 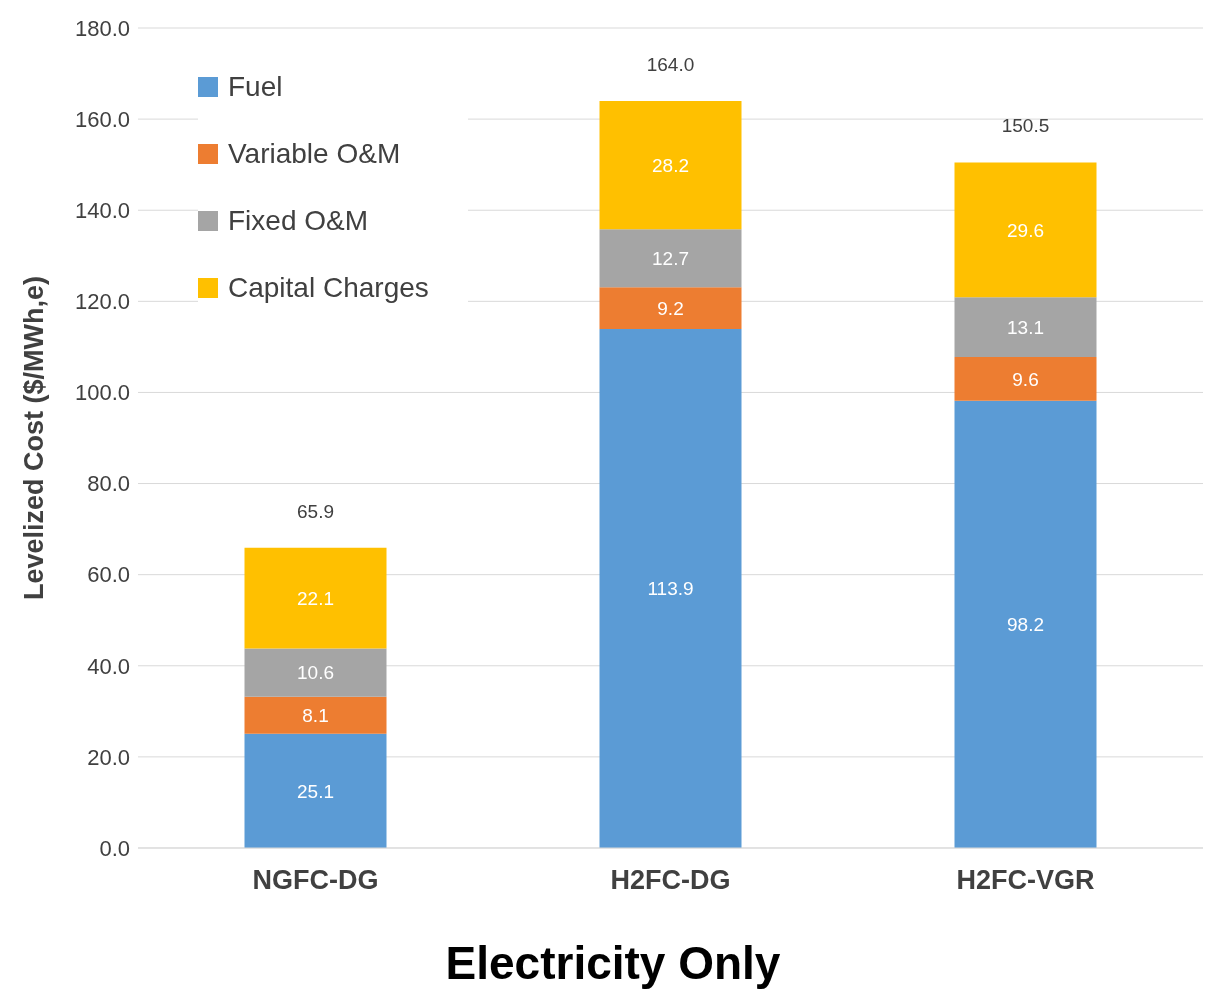 I want to click on data-label: 22.1, so click(x=315, y=598).